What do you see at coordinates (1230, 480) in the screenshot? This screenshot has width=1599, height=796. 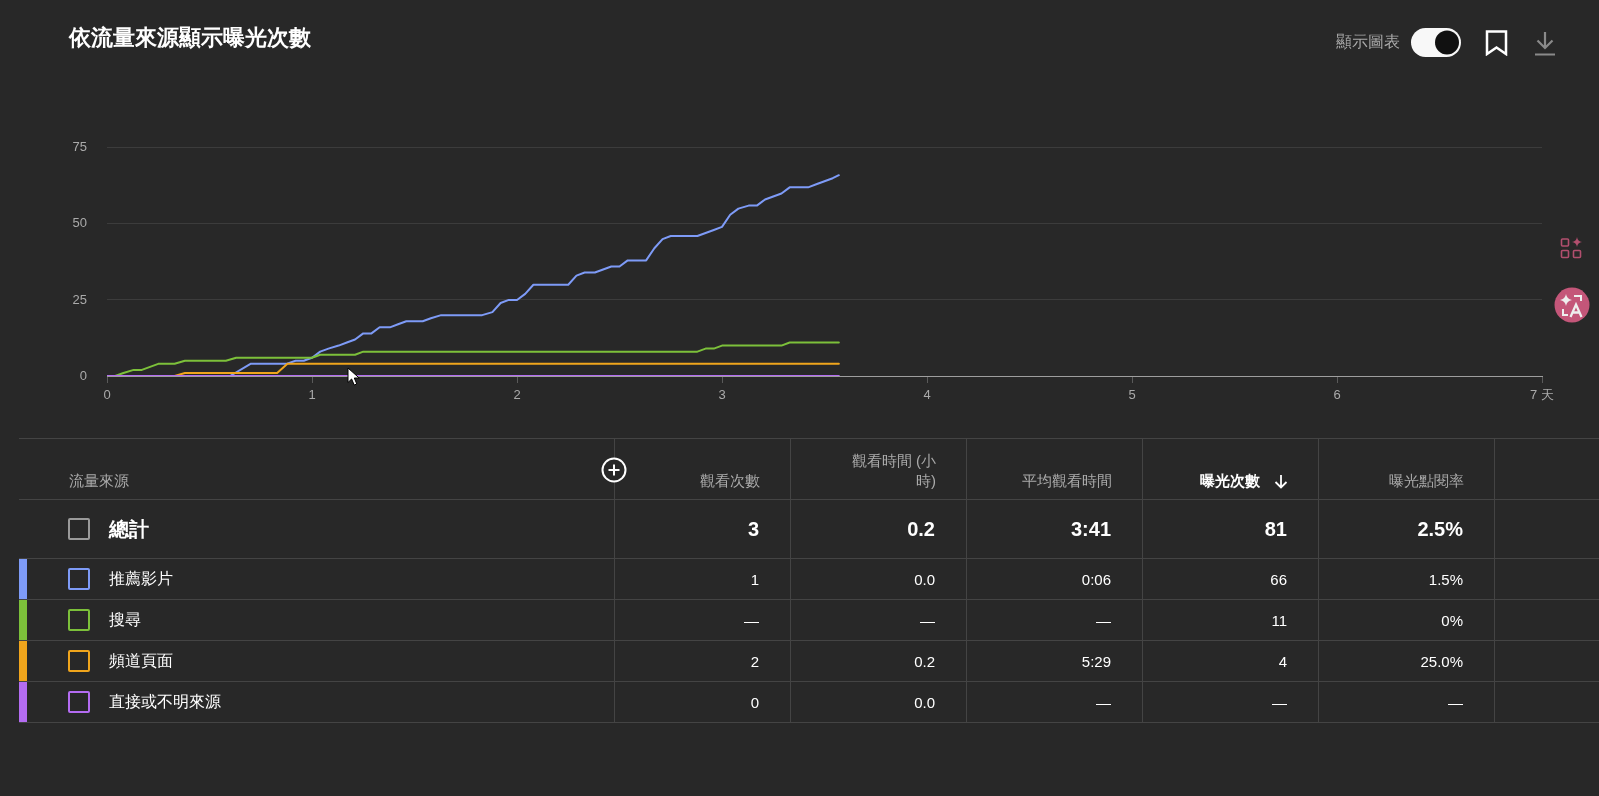 I see `legend-label: 曝光次數` at bounding box center [1230, 480].